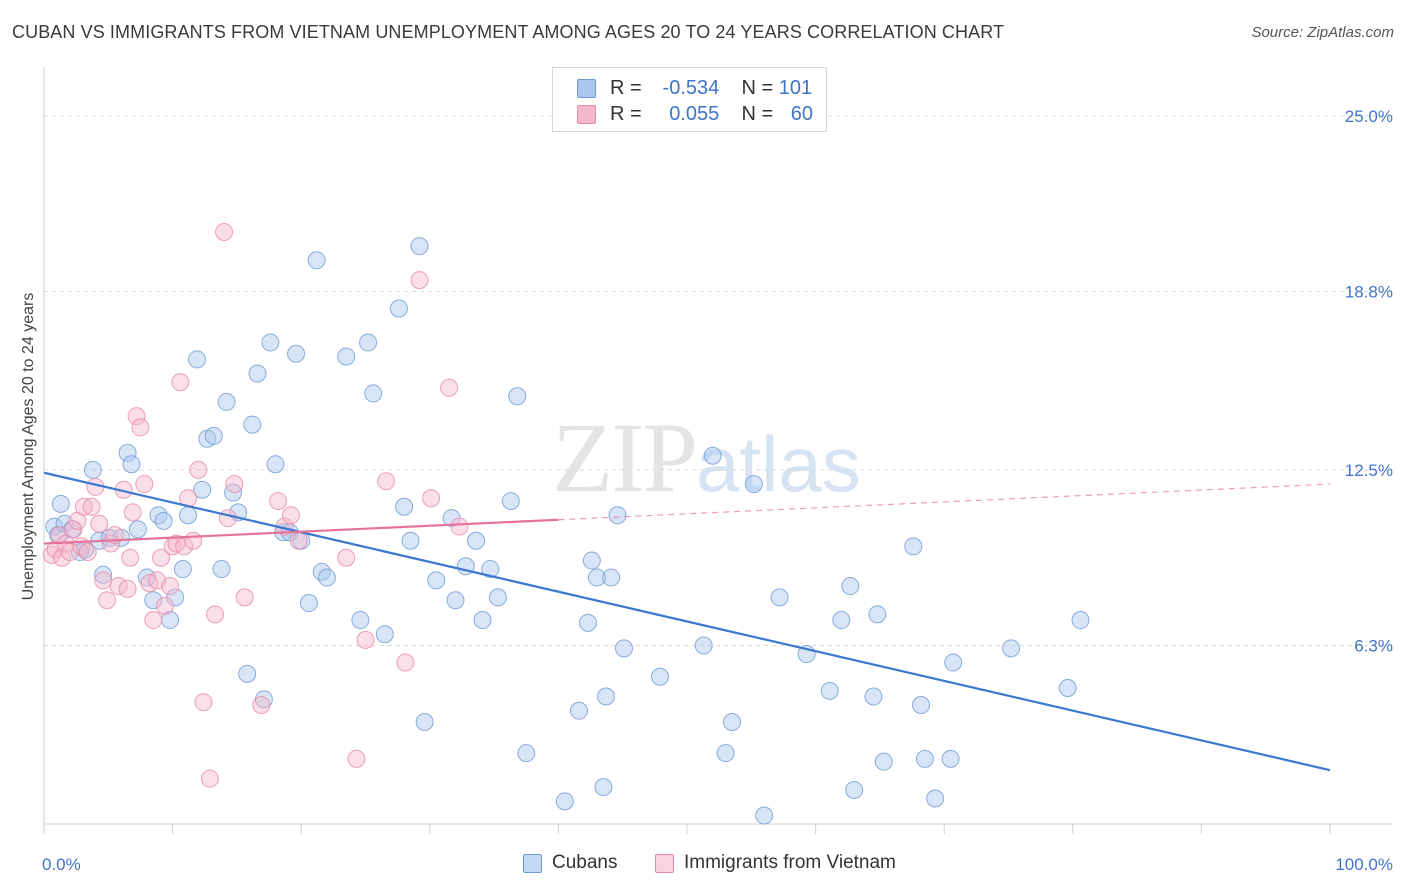 The image size is (1406, 892). I want to click on legend-item-cubans: Cubans, so click(570, 863).